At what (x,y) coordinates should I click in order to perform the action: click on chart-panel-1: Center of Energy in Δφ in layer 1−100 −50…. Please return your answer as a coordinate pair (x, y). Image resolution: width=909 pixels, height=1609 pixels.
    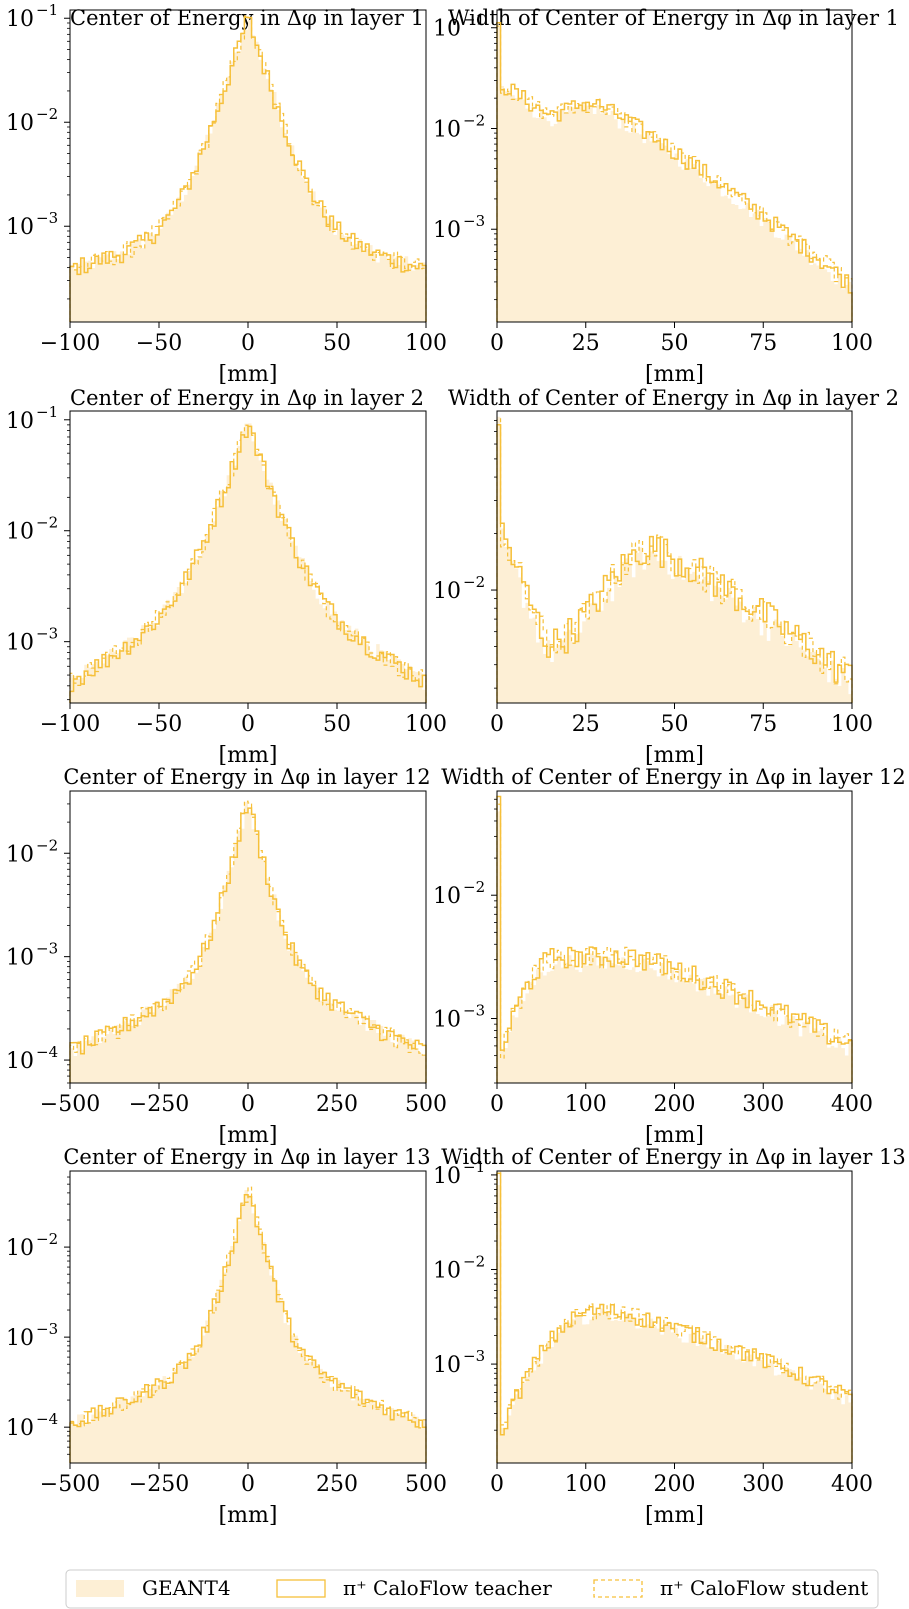
    Looking at the image, I should click on (226, 194).